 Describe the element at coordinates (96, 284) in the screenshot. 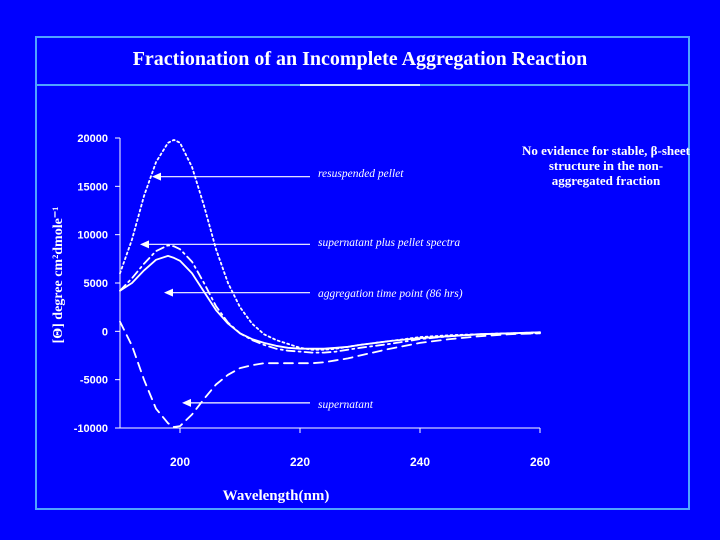

I see `y-tick-label: 5000` at that location.